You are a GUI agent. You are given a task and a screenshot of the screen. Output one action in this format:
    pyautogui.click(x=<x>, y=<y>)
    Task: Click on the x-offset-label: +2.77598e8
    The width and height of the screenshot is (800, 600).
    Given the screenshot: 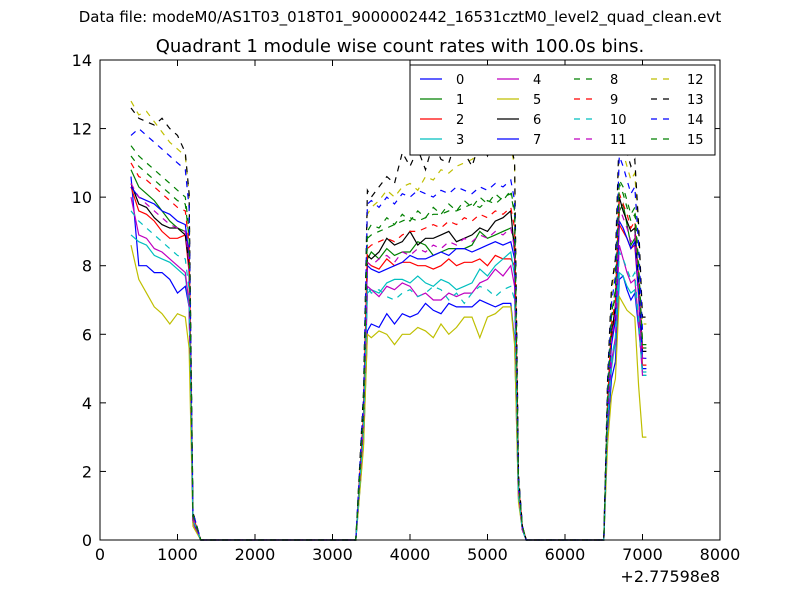 What is the action you would take?
    pyautogui.click(x=670, y=576)
    